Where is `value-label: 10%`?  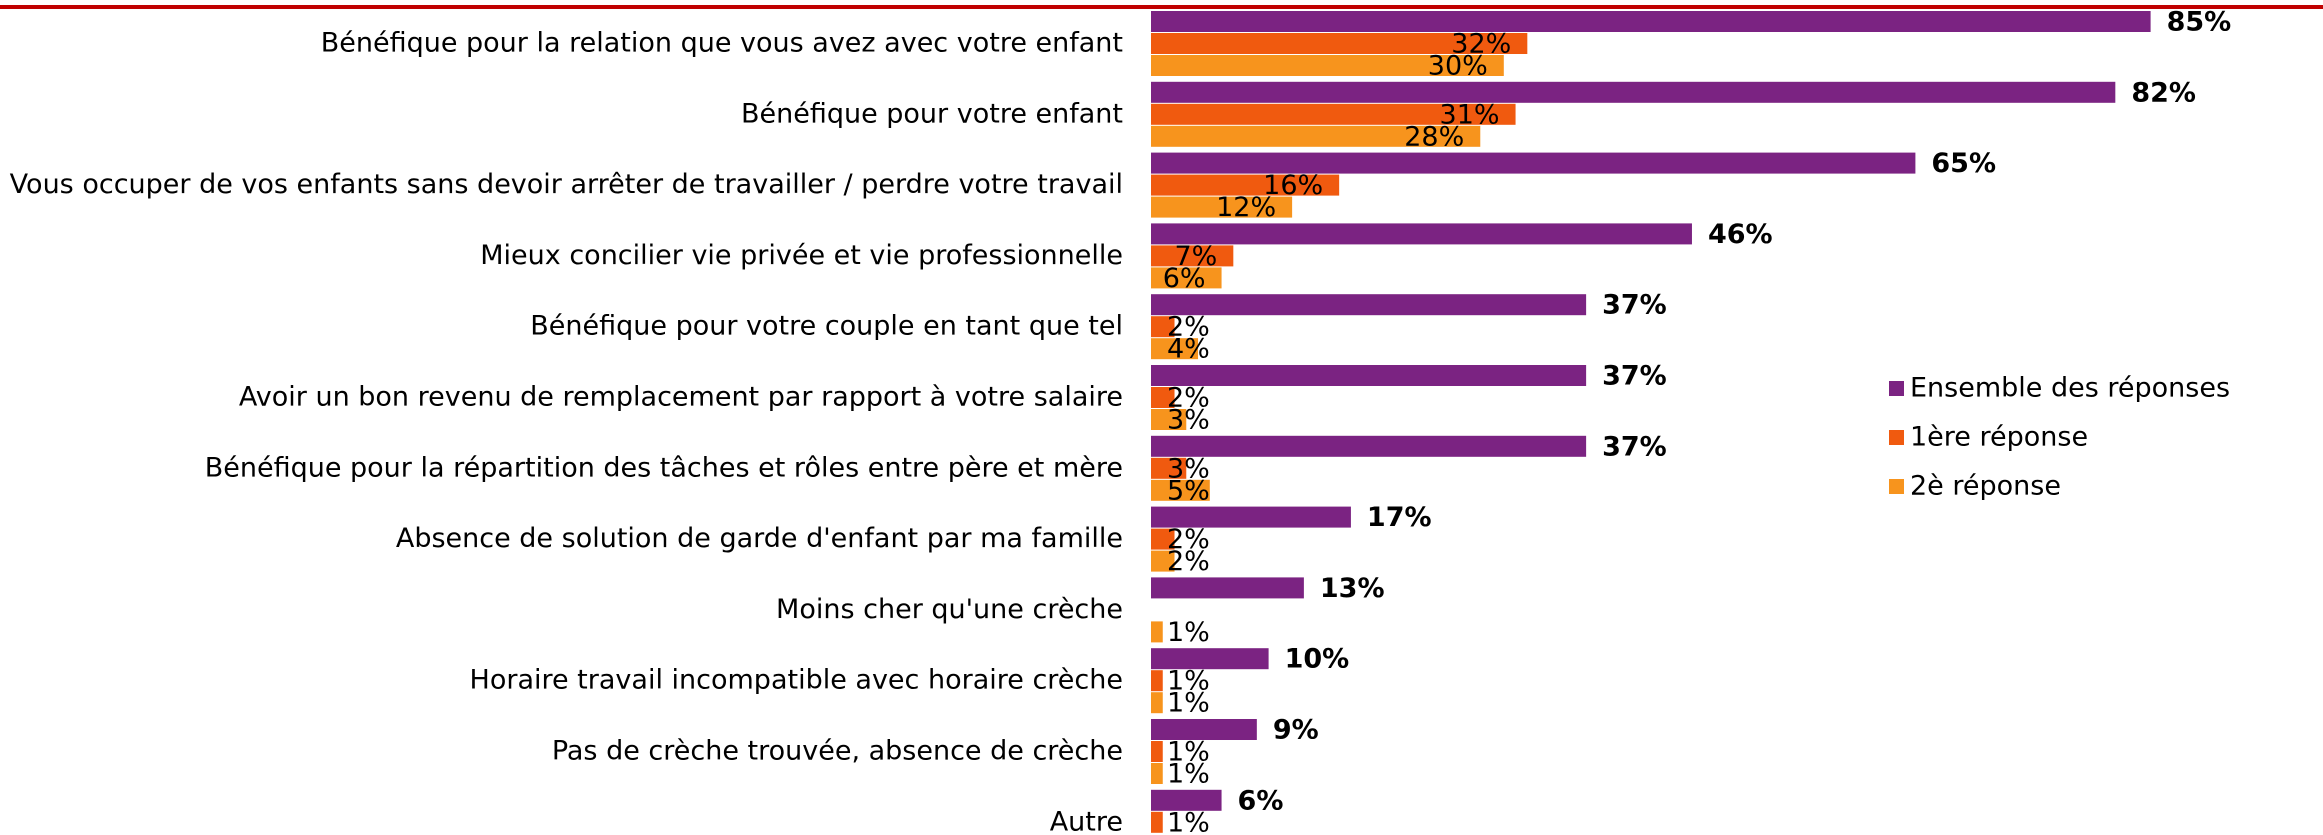 value-label: 10% is located at coordinates (1317, 659).